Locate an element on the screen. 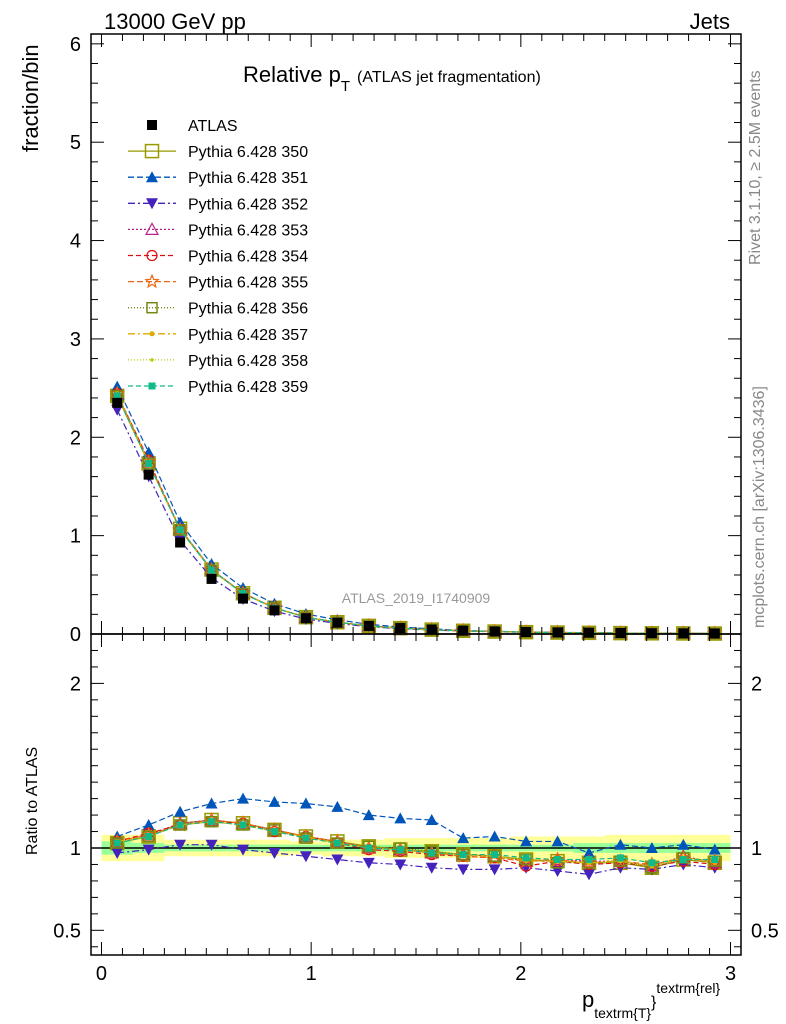  legend-label: Pythia 6.428 356 is located at coordinates (248, 309).